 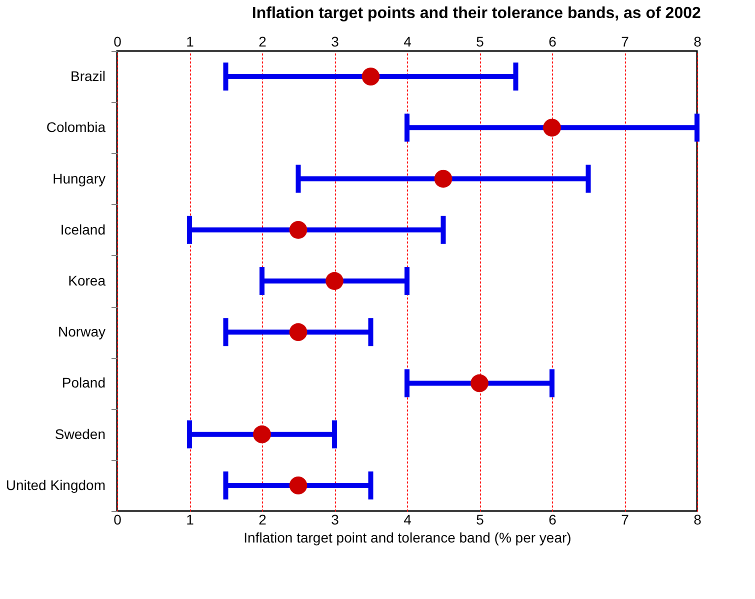 What do you see at coordinates (408, 538) in the screenshot?
I see `x-axis-title: Inflation target point and tolerance band (% per year)` at bounding box center [408, 538].